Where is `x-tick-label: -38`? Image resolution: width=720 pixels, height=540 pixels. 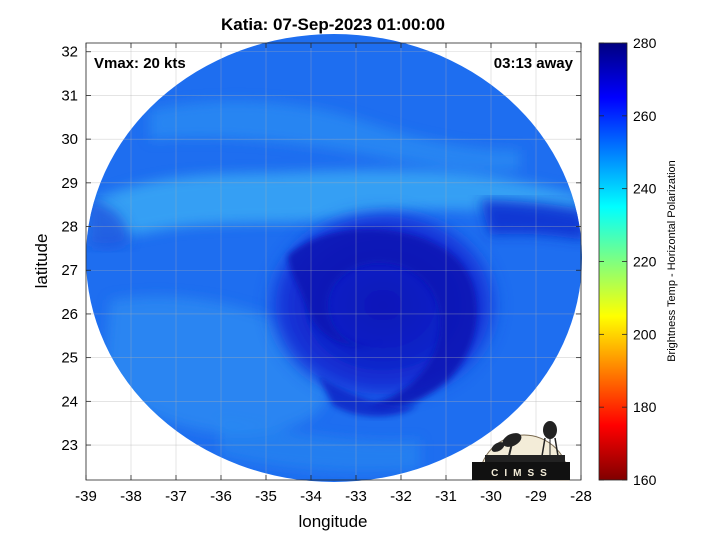 x-tick-label: -38 is located at coordinates (131, 496).